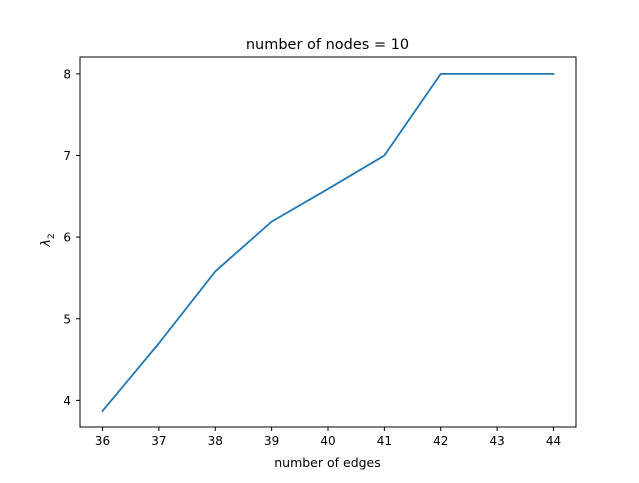  Describe the element at coordinates (384, 441) in the screenshot. I see `x-tick-label: 41` at that location.